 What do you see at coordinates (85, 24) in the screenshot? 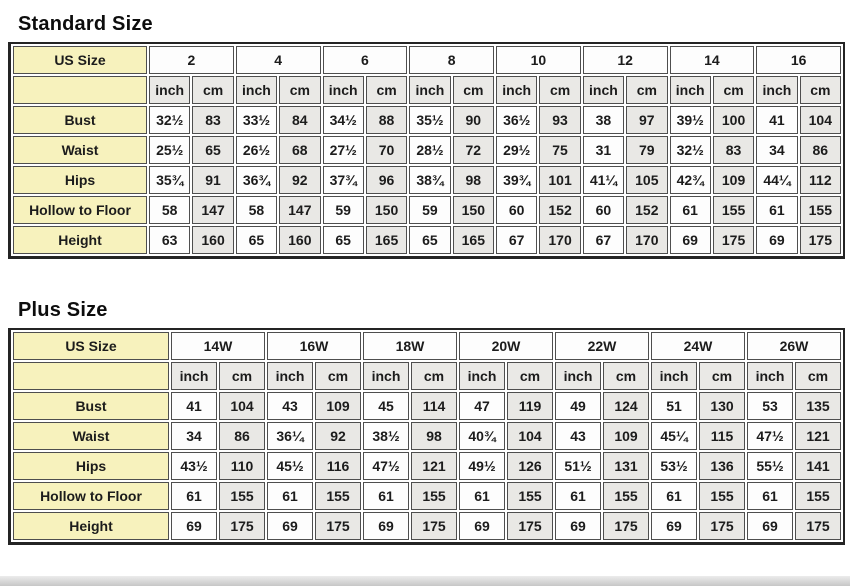
I see `standard-size-title: Standard Size` at bounding box center [85, 24].